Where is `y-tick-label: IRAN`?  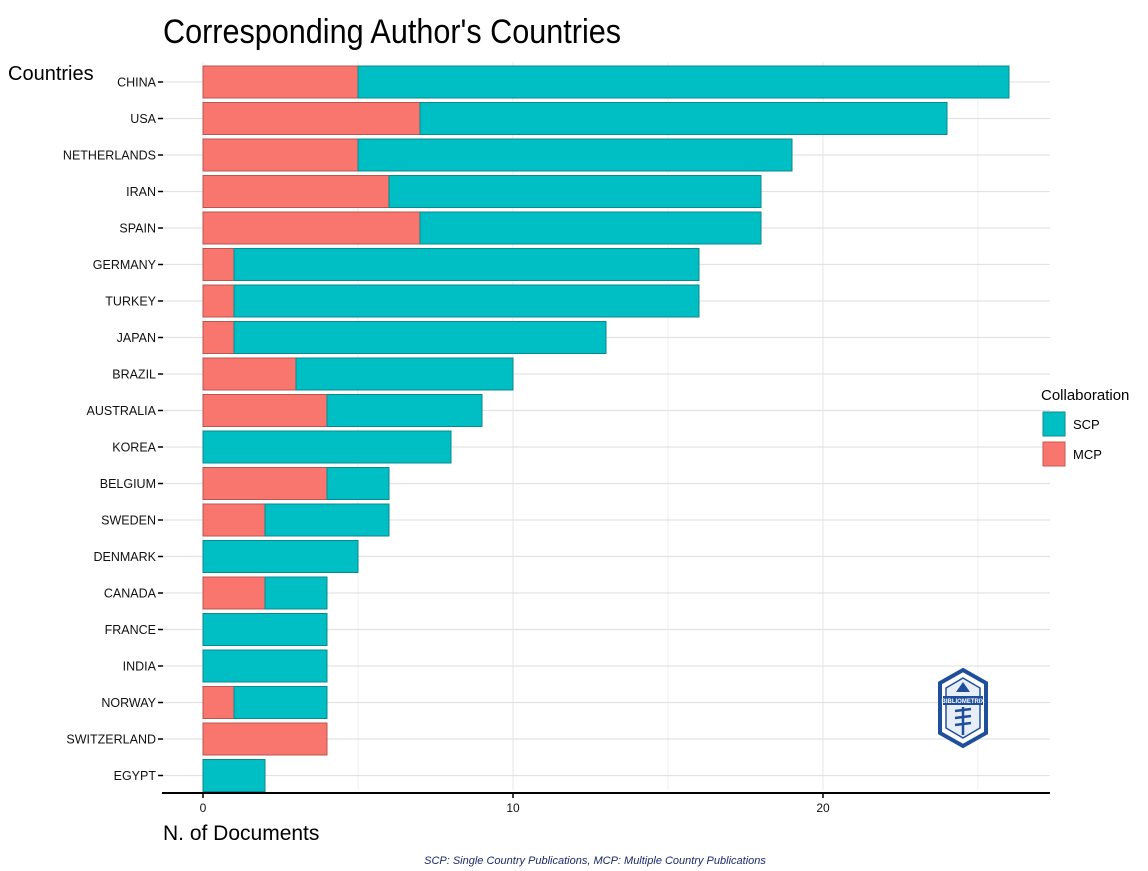 y-tick-label: IRAN is located at coordinates (141, 192).